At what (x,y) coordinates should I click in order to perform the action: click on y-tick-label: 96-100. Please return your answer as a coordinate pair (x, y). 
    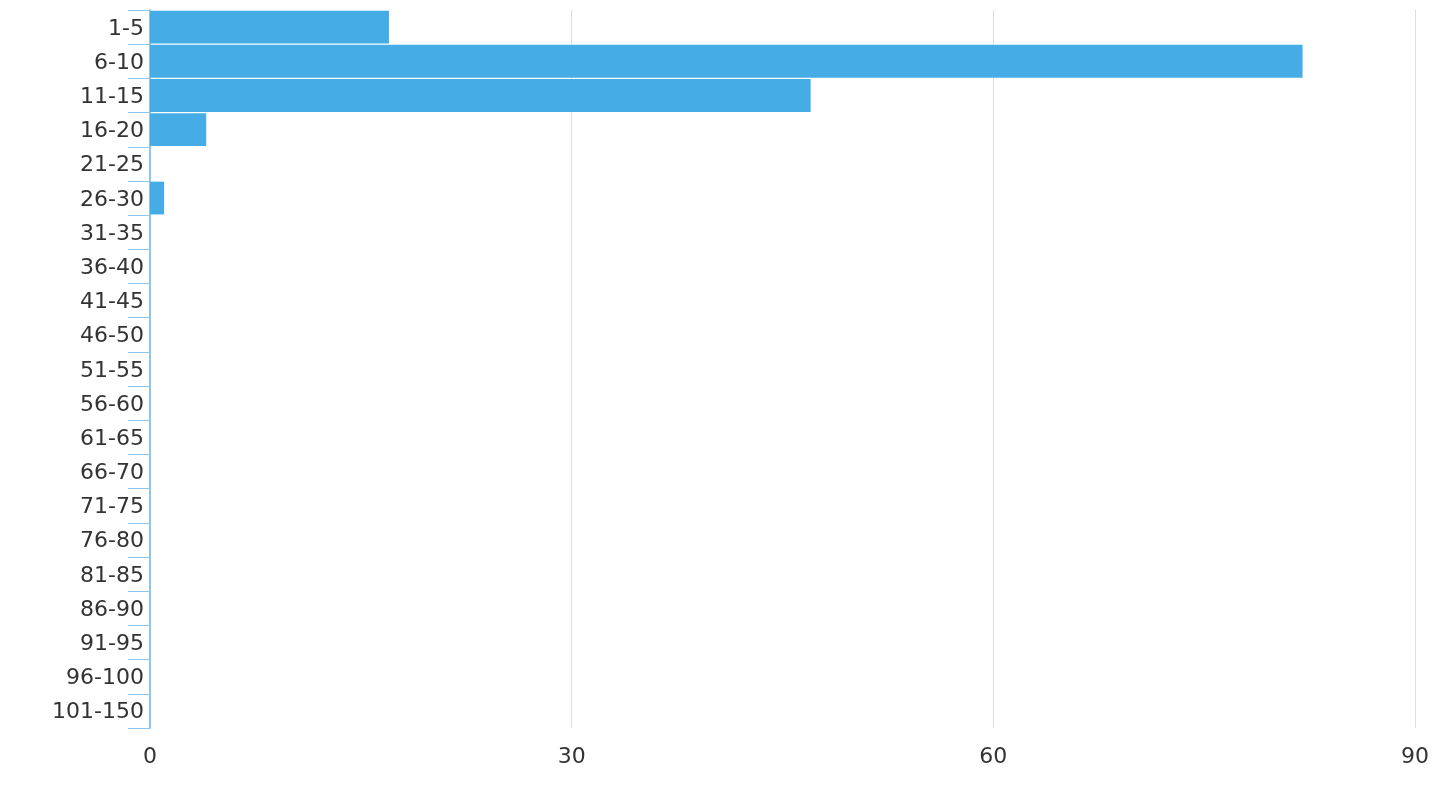
    Looking at the image, I should click on (105, 677).